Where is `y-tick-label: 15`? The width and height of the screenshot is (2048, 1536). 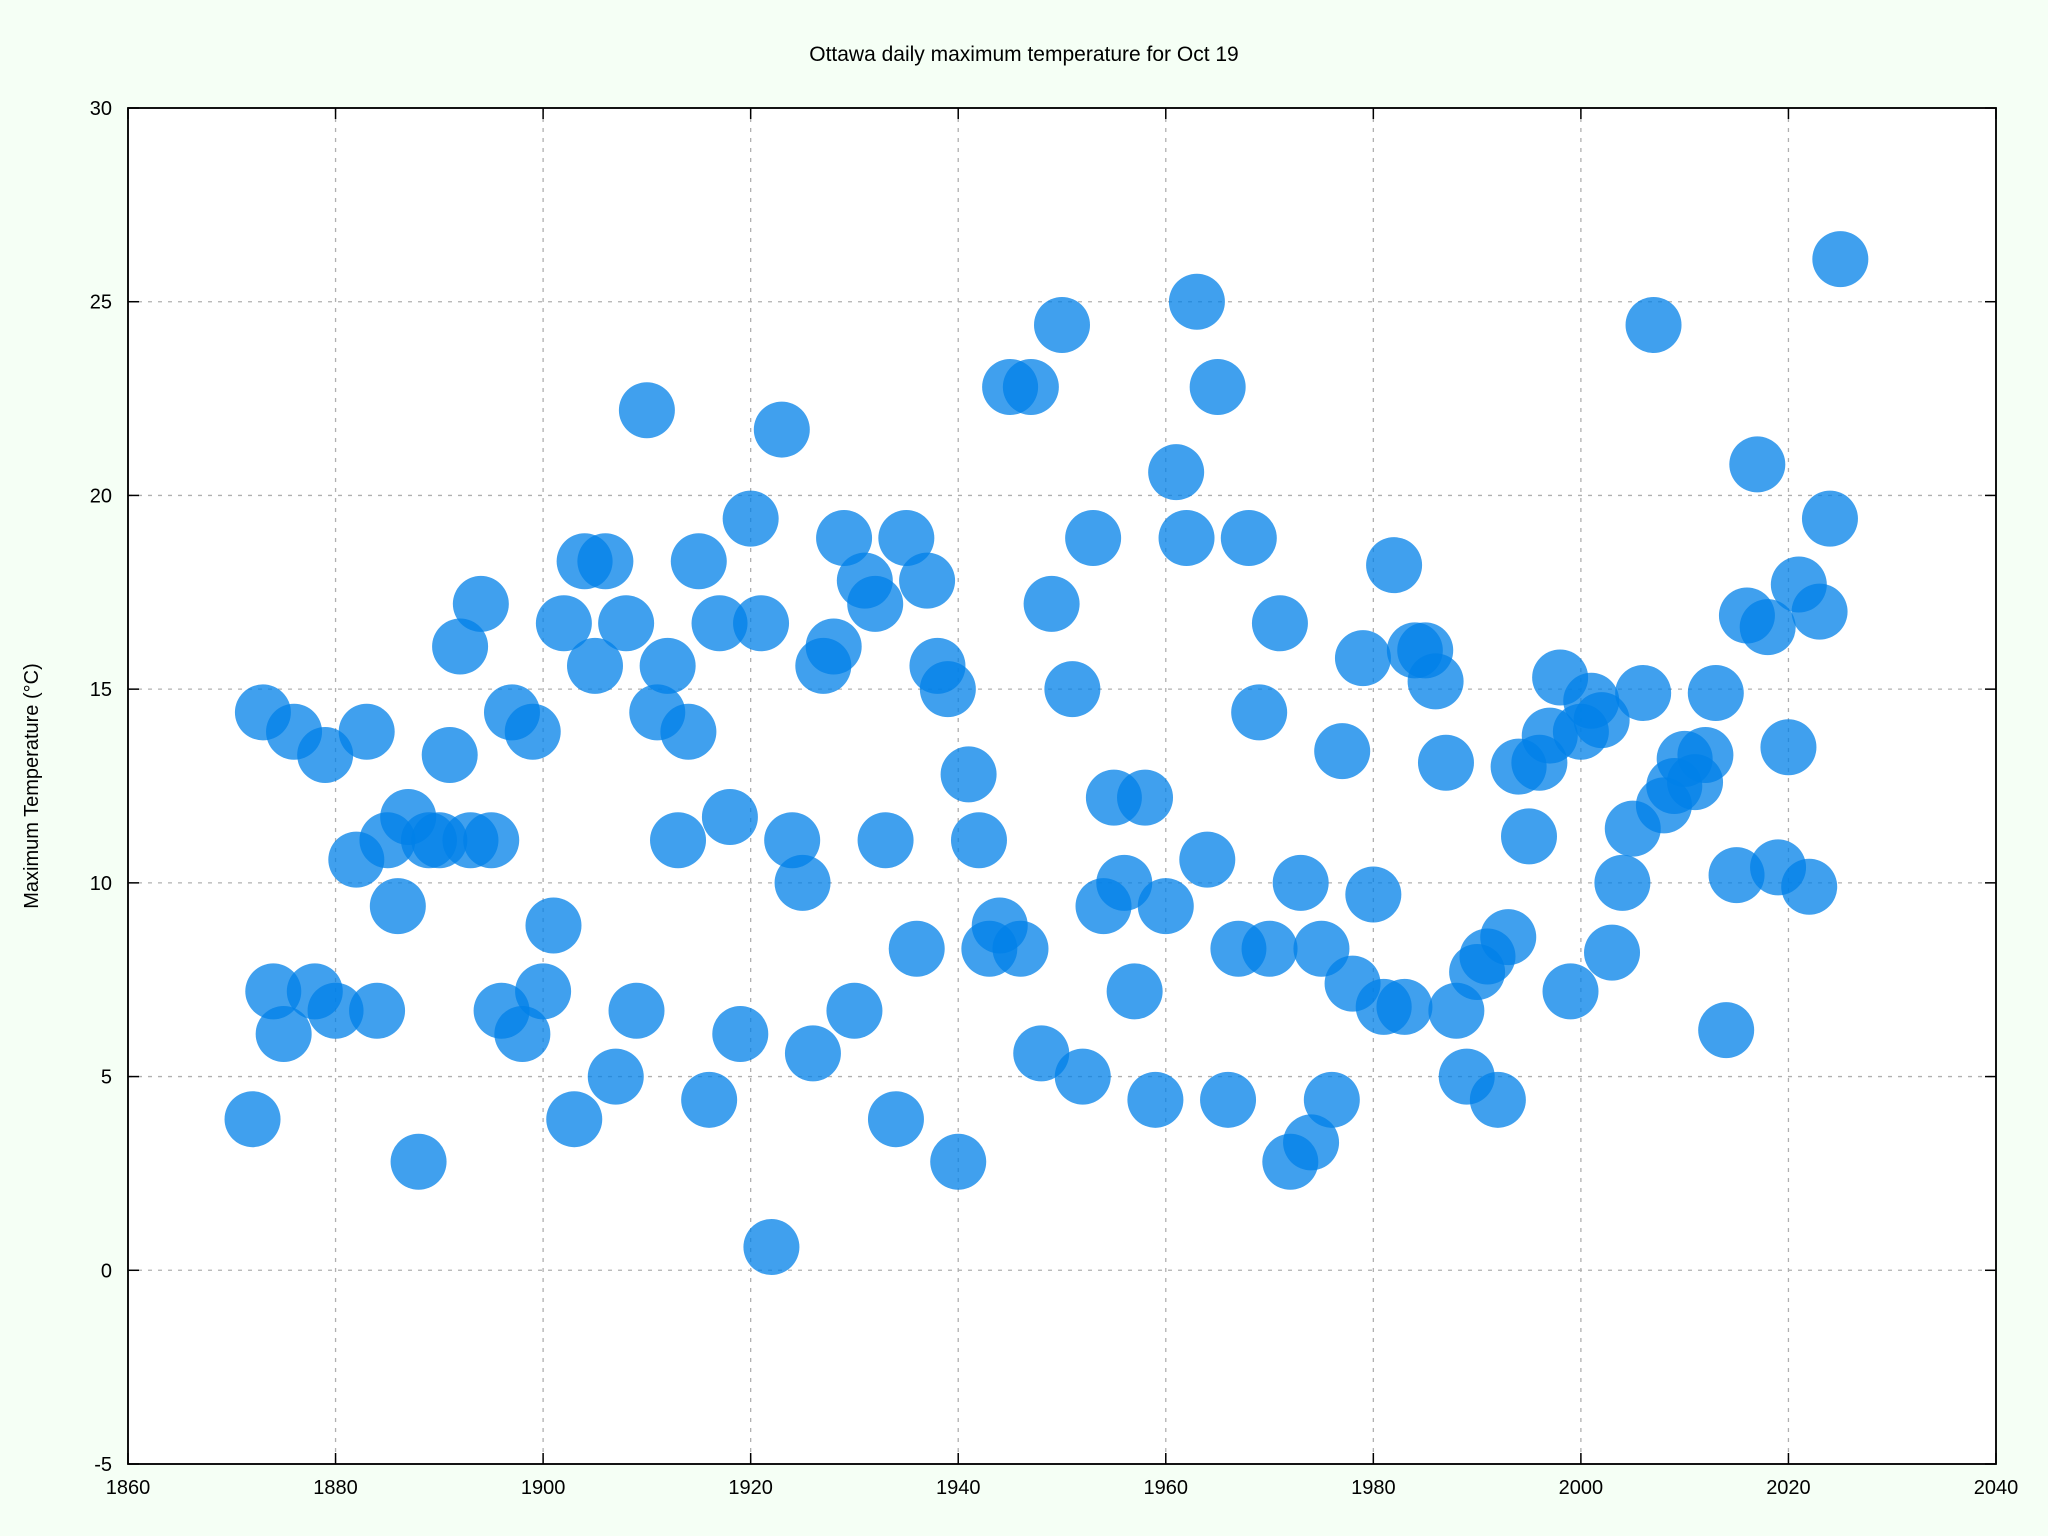 y-tick-label: 15 is located at coordinates (101, 690).